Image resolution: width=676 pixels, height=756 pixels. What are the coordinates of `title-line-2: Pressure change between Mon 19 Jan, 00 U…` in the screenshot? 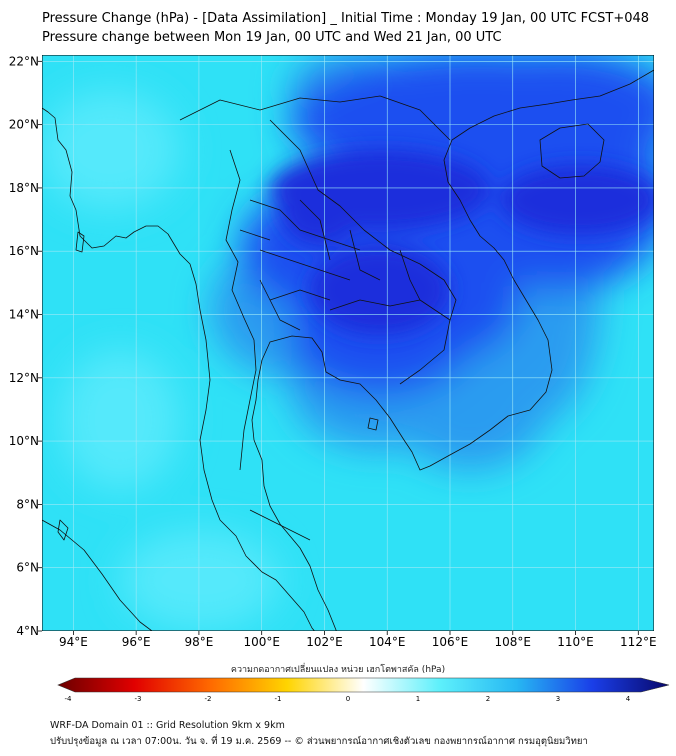 It's located at (272, 37).